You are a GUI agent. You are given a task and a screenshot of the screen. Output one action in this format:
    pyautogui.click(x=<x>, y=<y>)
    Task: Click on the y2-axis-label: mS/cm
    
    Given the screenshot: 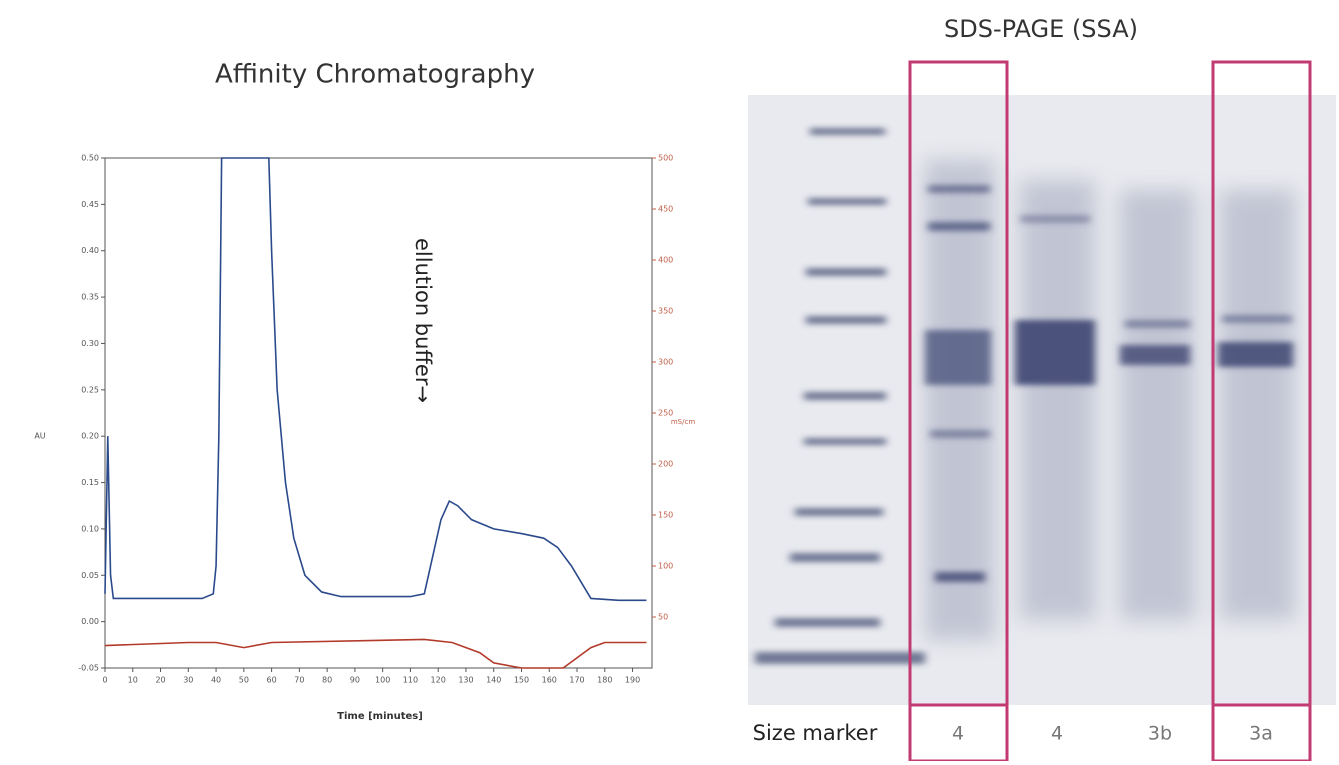 What is the action you would take?
    pyautogui.click(x=683, y=422)
    